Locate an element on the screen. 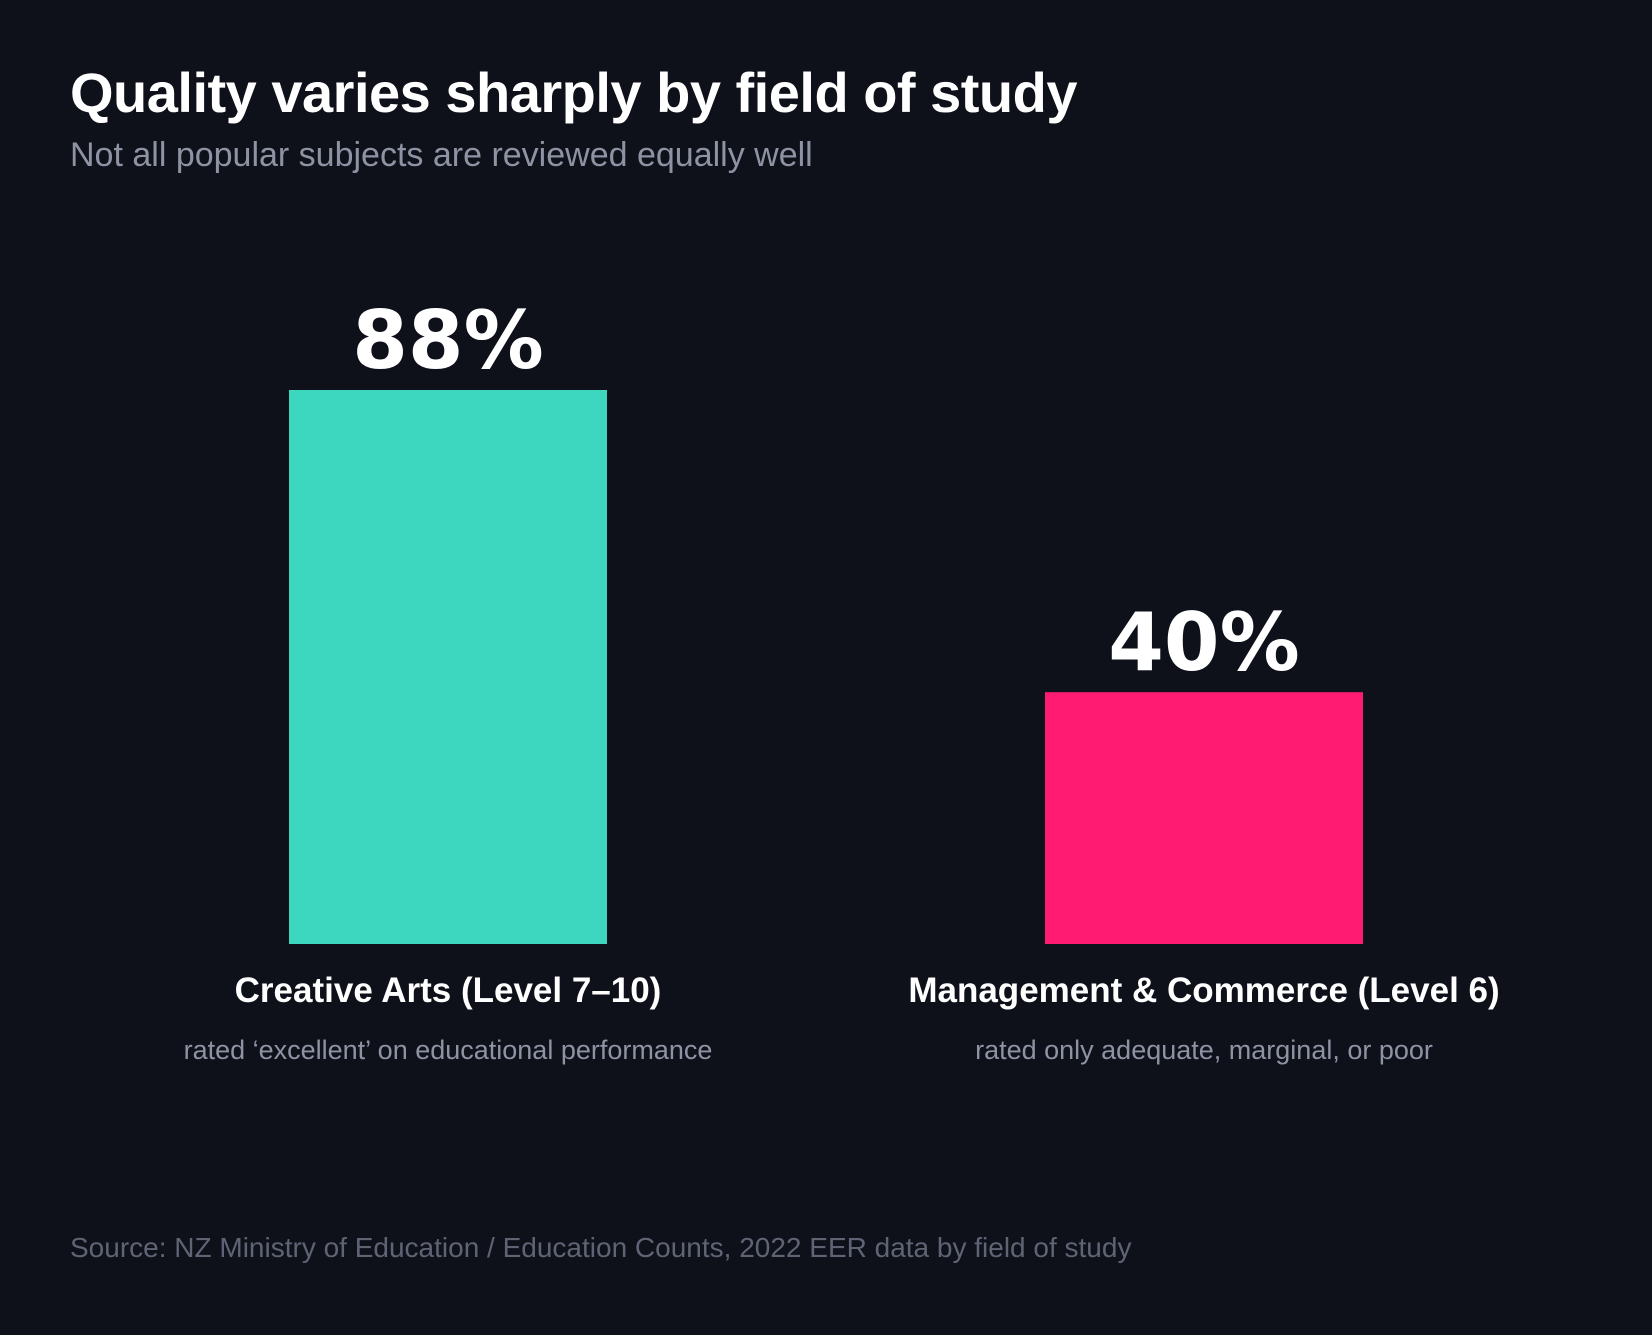 The width and height of the screenshot is (1652, 1335). value-label-1: 88% is located at coordinates (447, 340).